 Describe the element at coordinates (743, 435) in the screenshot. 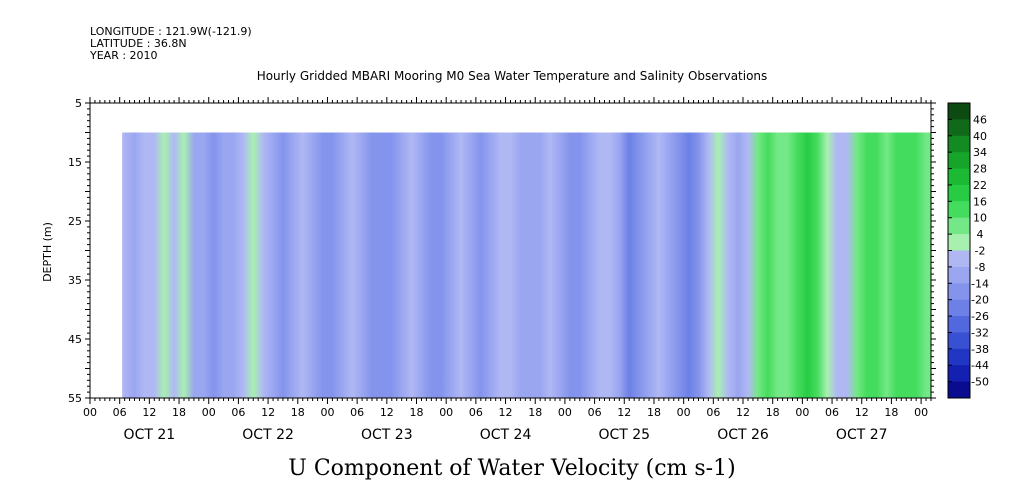

I see `x-day-label: OCT 26` at that location.